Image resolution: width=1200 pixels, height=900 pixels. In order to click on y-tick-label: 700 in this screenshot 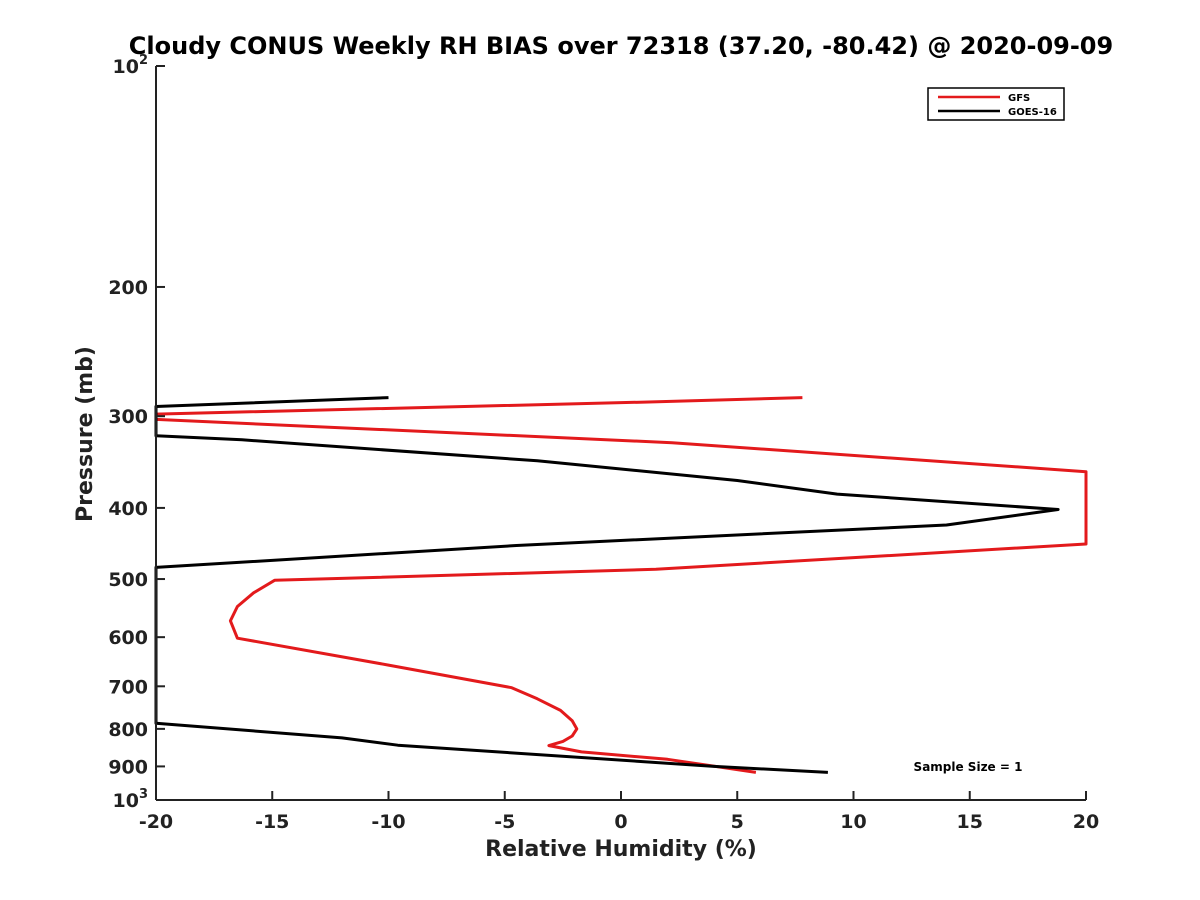, I will do `click(128, 687)`.